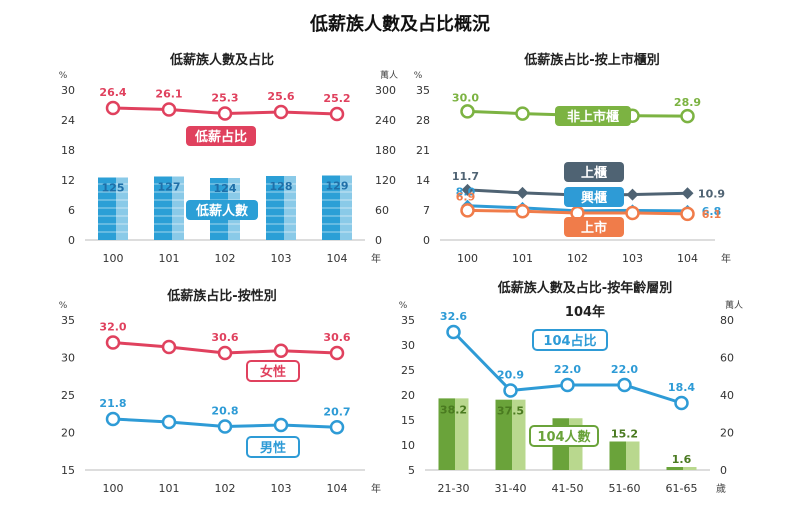  I want to click on y-left-tick-label: 24, so click(68, 120).